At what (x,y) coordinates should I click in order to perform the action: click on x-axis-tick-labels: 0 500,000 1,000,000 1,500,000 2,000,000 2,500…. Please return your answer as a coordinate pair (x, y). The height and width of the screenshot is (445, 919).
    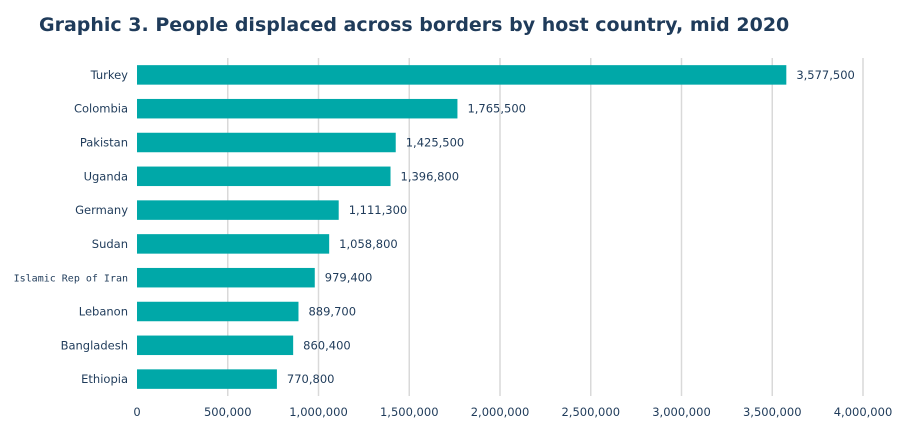
    Looking at the image, I should click on (512, 412).